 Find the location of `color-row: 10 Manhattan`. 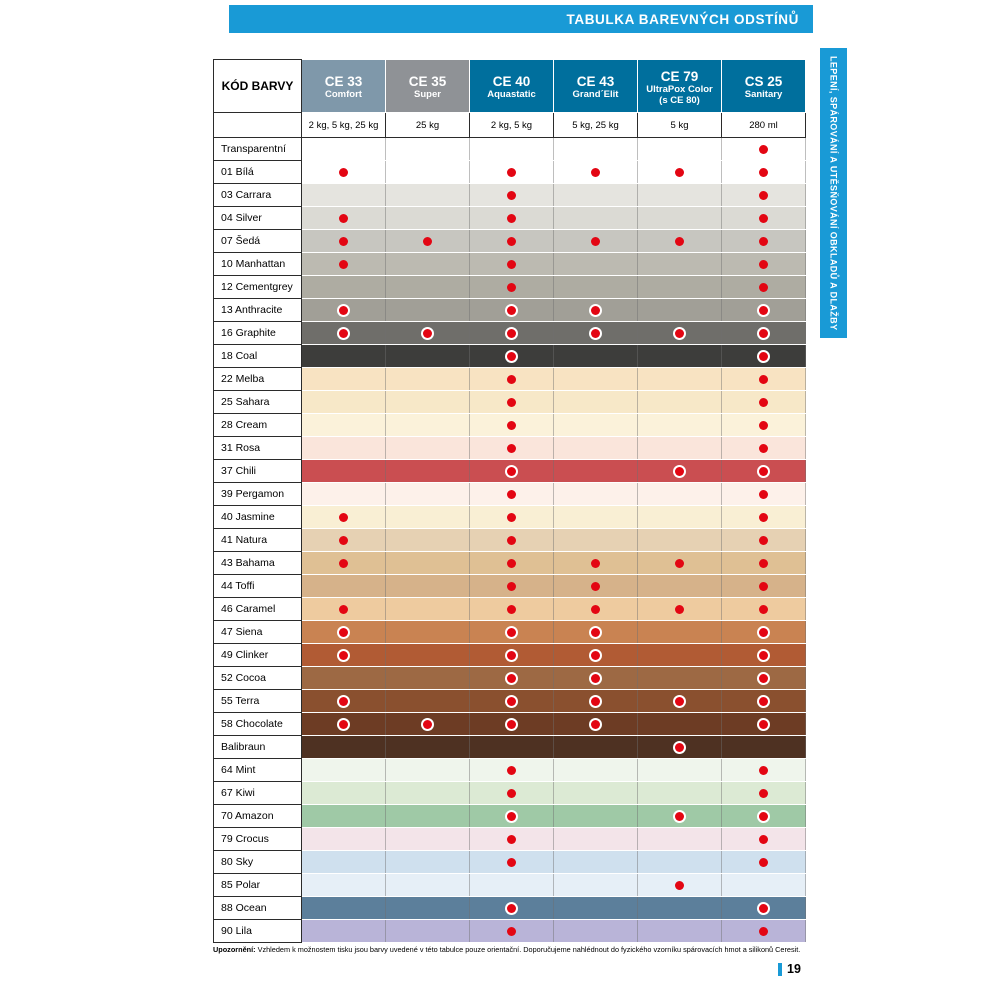

color-row: 10 Manhattan is located at coordinates (509, 264).